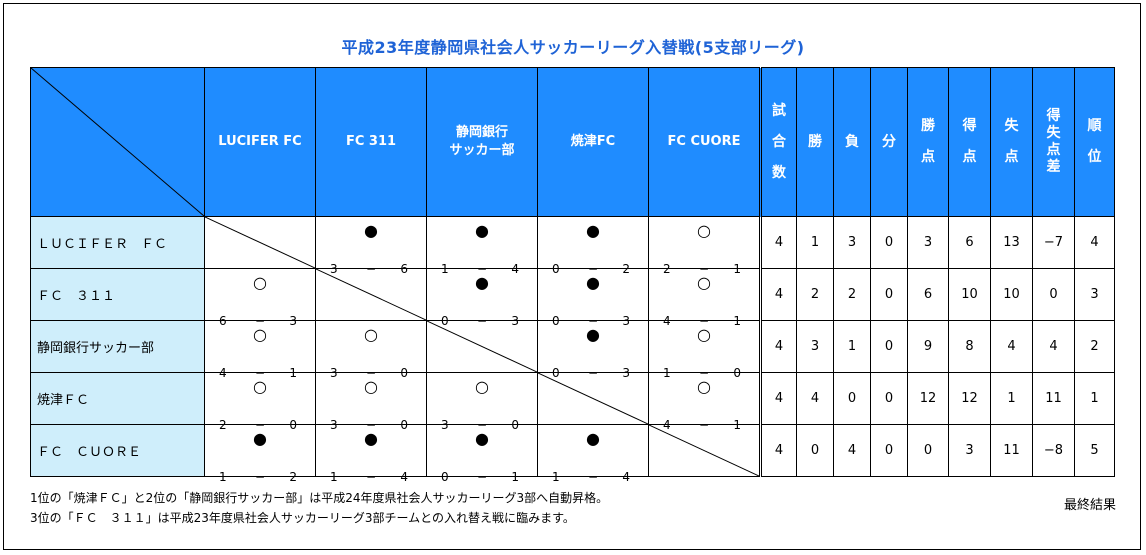 Image resolution: width=1146 pixels, height=555 pixels. I want to click on table-row: 静岡銀行サッカー部 ○ 4−1 ○ 3−0 ● 0−3 ○ 1−0 4 3 1 0 9 8 4 4 2, so click(572, 350).